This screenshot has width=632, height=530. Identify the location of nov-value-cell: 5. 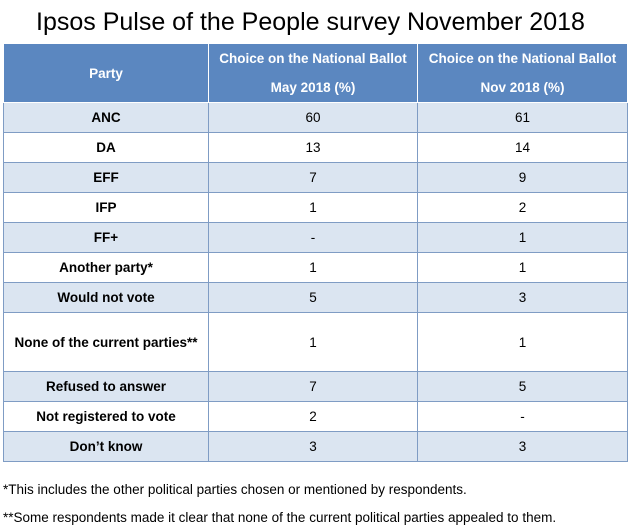
(522, 386).